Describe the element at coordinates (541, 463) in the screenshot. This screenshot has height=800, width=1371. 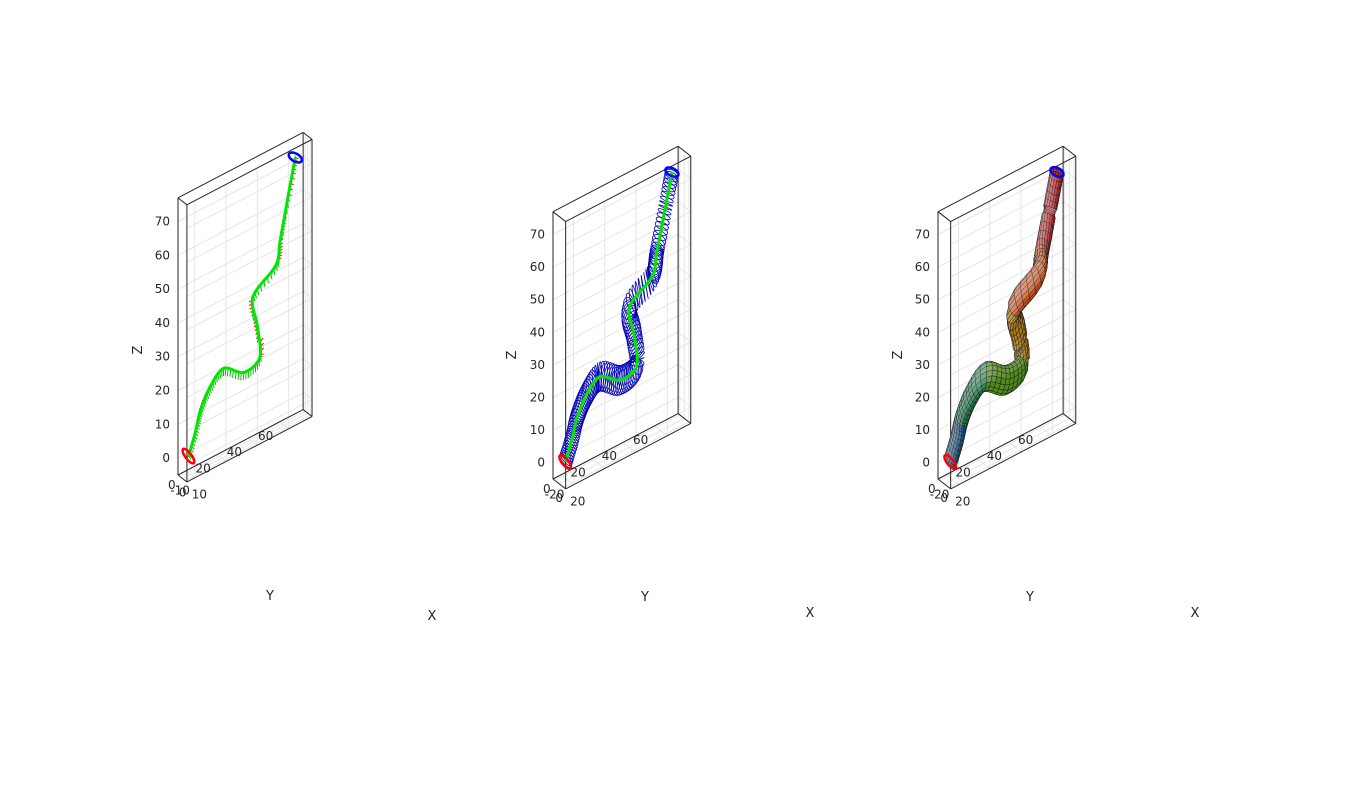
I see `z-tick-label: 0` at that location.